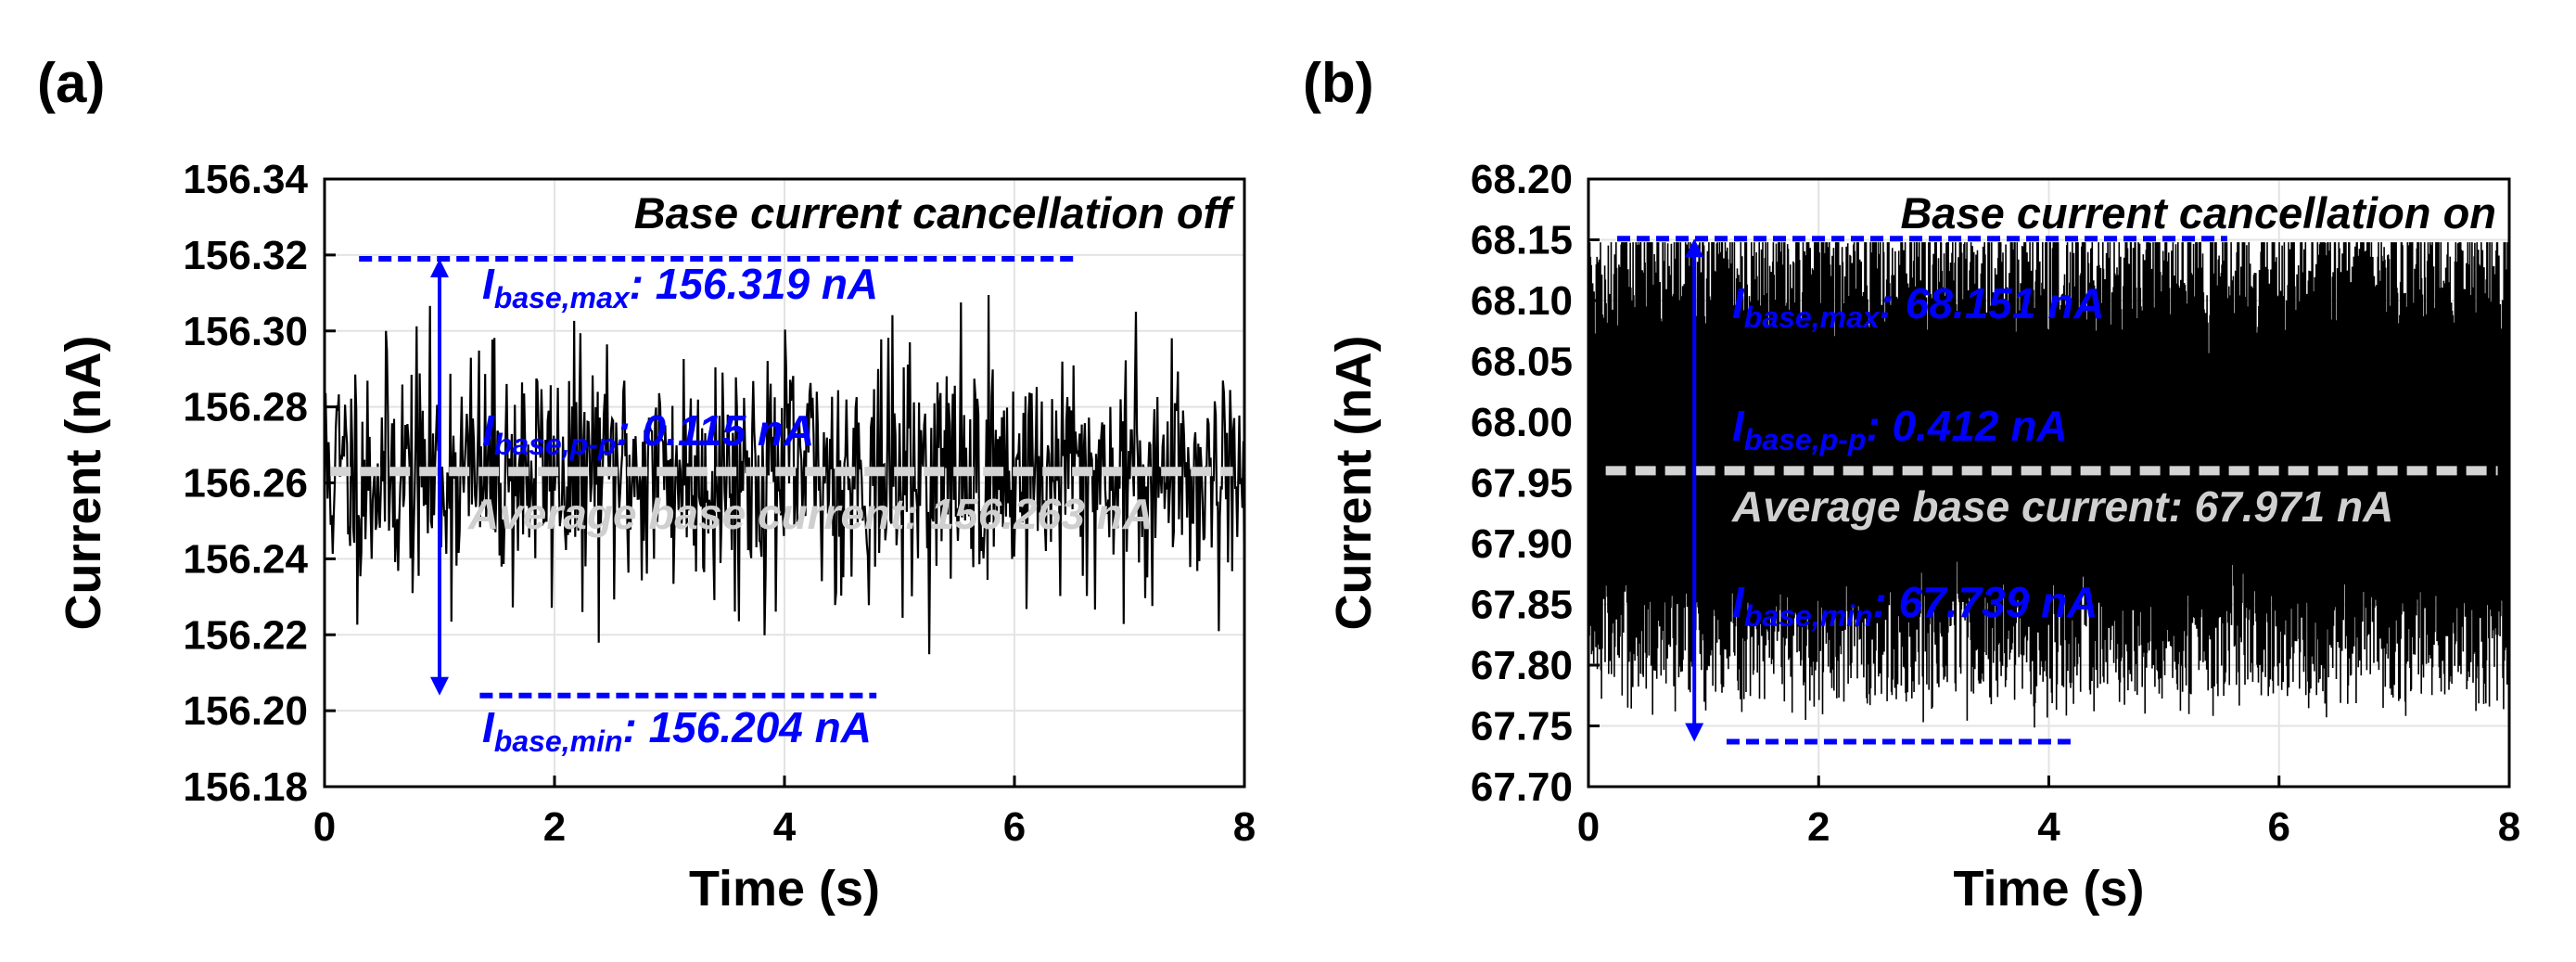  Describe the element at coordinates (1522, 605) in the screenshot. I see `y-tick-label: 67.85` at that location.